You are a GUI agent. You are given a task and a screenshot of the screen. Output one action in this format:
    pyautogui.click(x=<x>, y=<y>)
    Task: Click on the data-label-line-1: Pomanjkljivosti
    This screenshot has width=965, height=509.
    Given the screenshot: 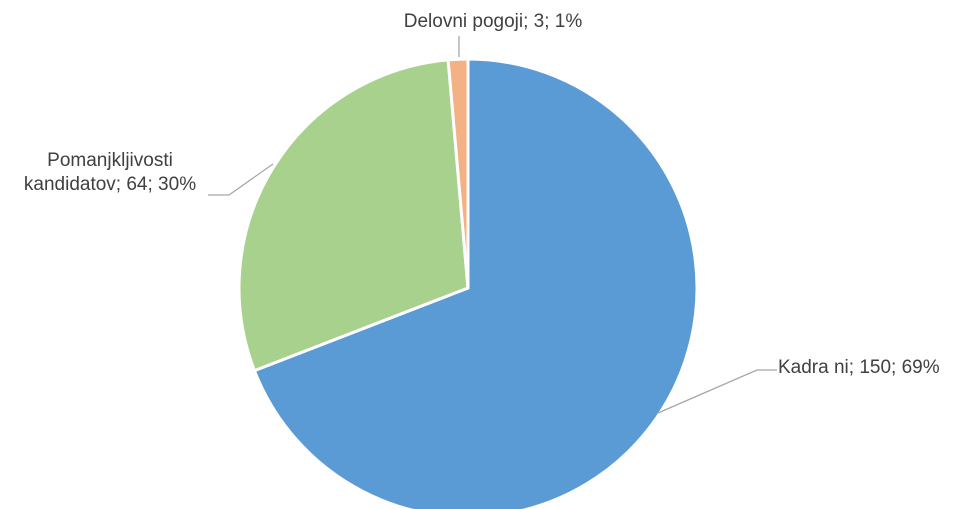 What is the action you would take?
    pyautogui.click(x=110, y=160)
    